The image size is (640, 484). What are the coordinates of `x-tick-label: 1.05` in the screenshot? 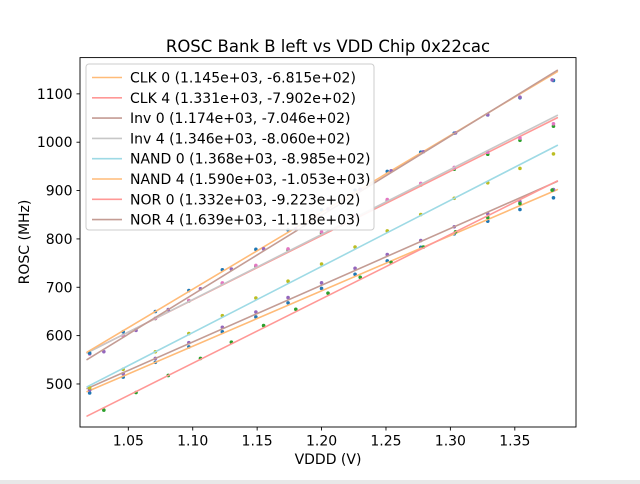 It's located at (128, 442).